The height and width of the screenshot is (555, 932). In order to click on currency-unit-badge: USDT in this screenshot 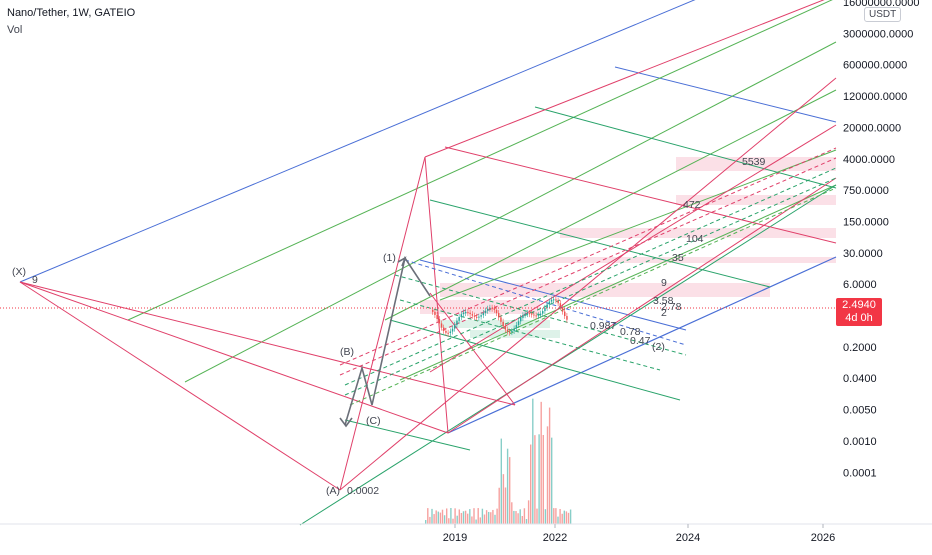, I will do `click(883, 14)`.